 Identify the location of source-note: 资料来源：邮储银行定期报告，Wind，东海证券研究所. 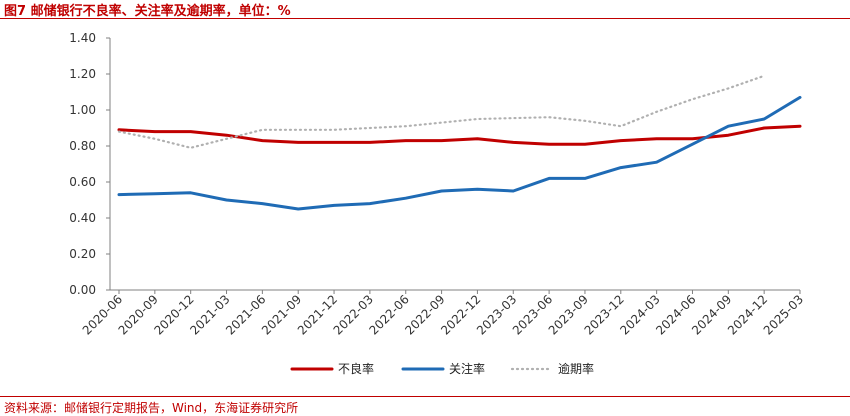
(151, 408).